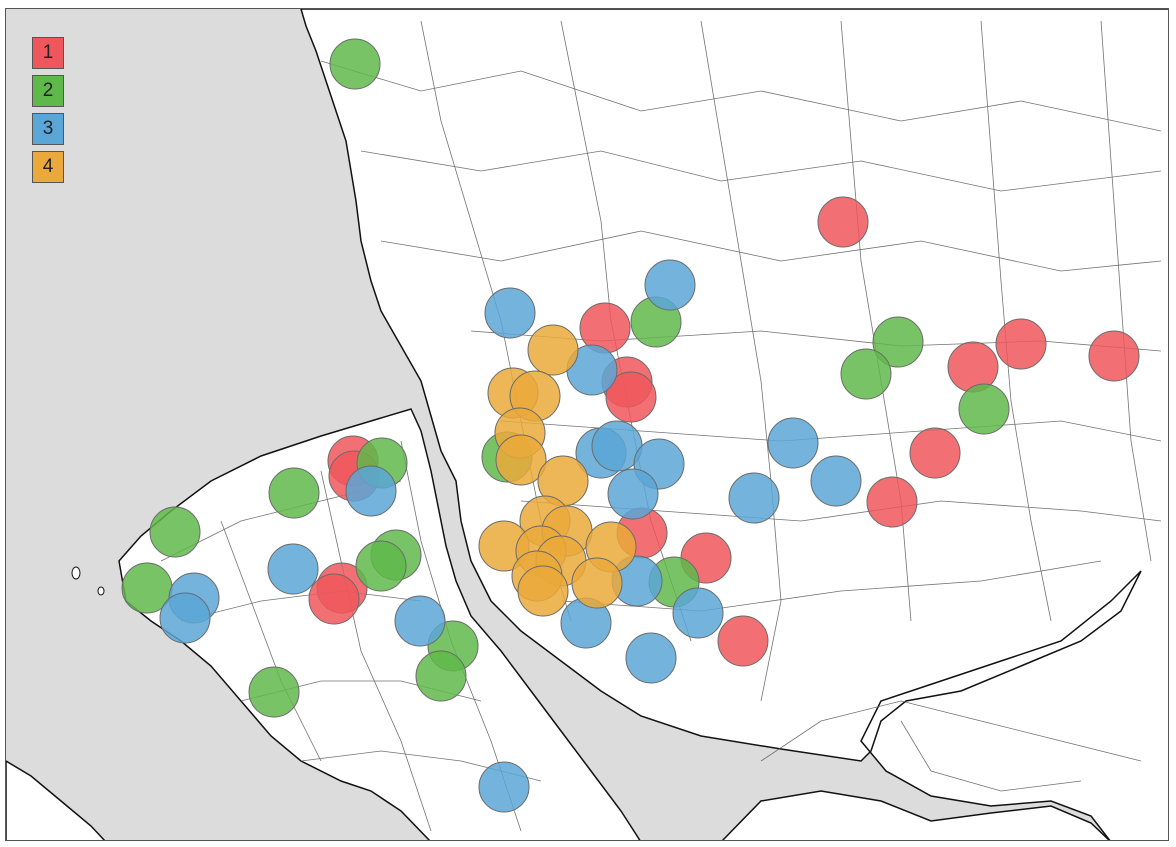 The image size is (1176, 847). I want to click on legend-label: 2, so click(48, 90).